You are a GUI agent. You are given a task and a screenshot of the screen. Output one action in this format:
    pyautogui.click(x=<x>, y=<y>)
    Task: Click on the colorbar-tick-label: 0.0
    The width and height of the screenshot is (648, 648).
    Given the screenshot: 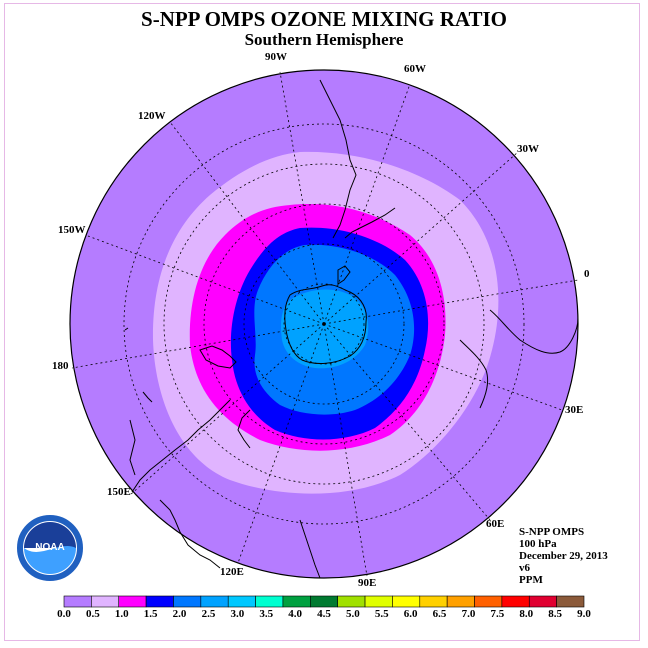 What is the action you would take?
    pyautogui.click(x=64, y=614)
    